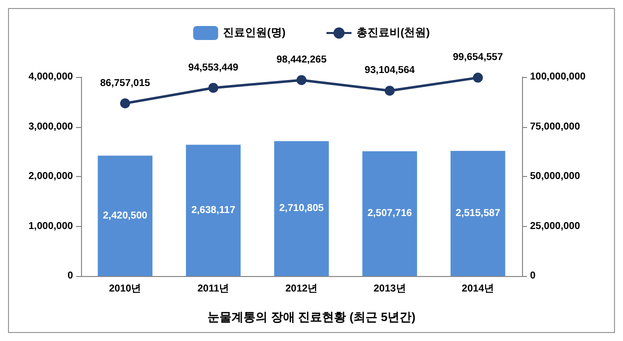 The image size is (623, 341). What do you see at coordinates (478, 58) in the screenshot?
I see `data-label: 99,654,557` at bounding box center [478, 58].